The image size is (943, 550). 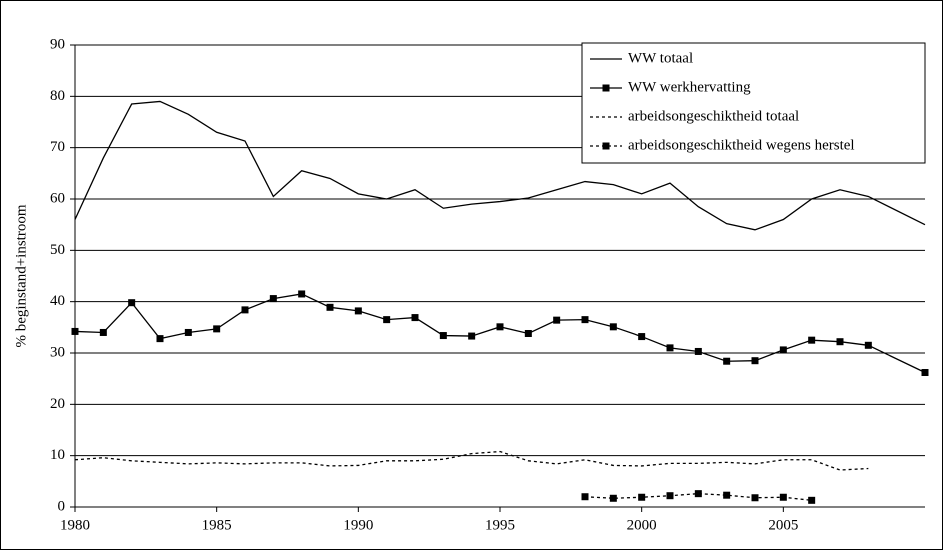 What do you see at coordinates (741, 145) in the screenshot?
I see `legend-label: arbeidsongeschiktheid wegens herstel` at bounding box center [741, 145].